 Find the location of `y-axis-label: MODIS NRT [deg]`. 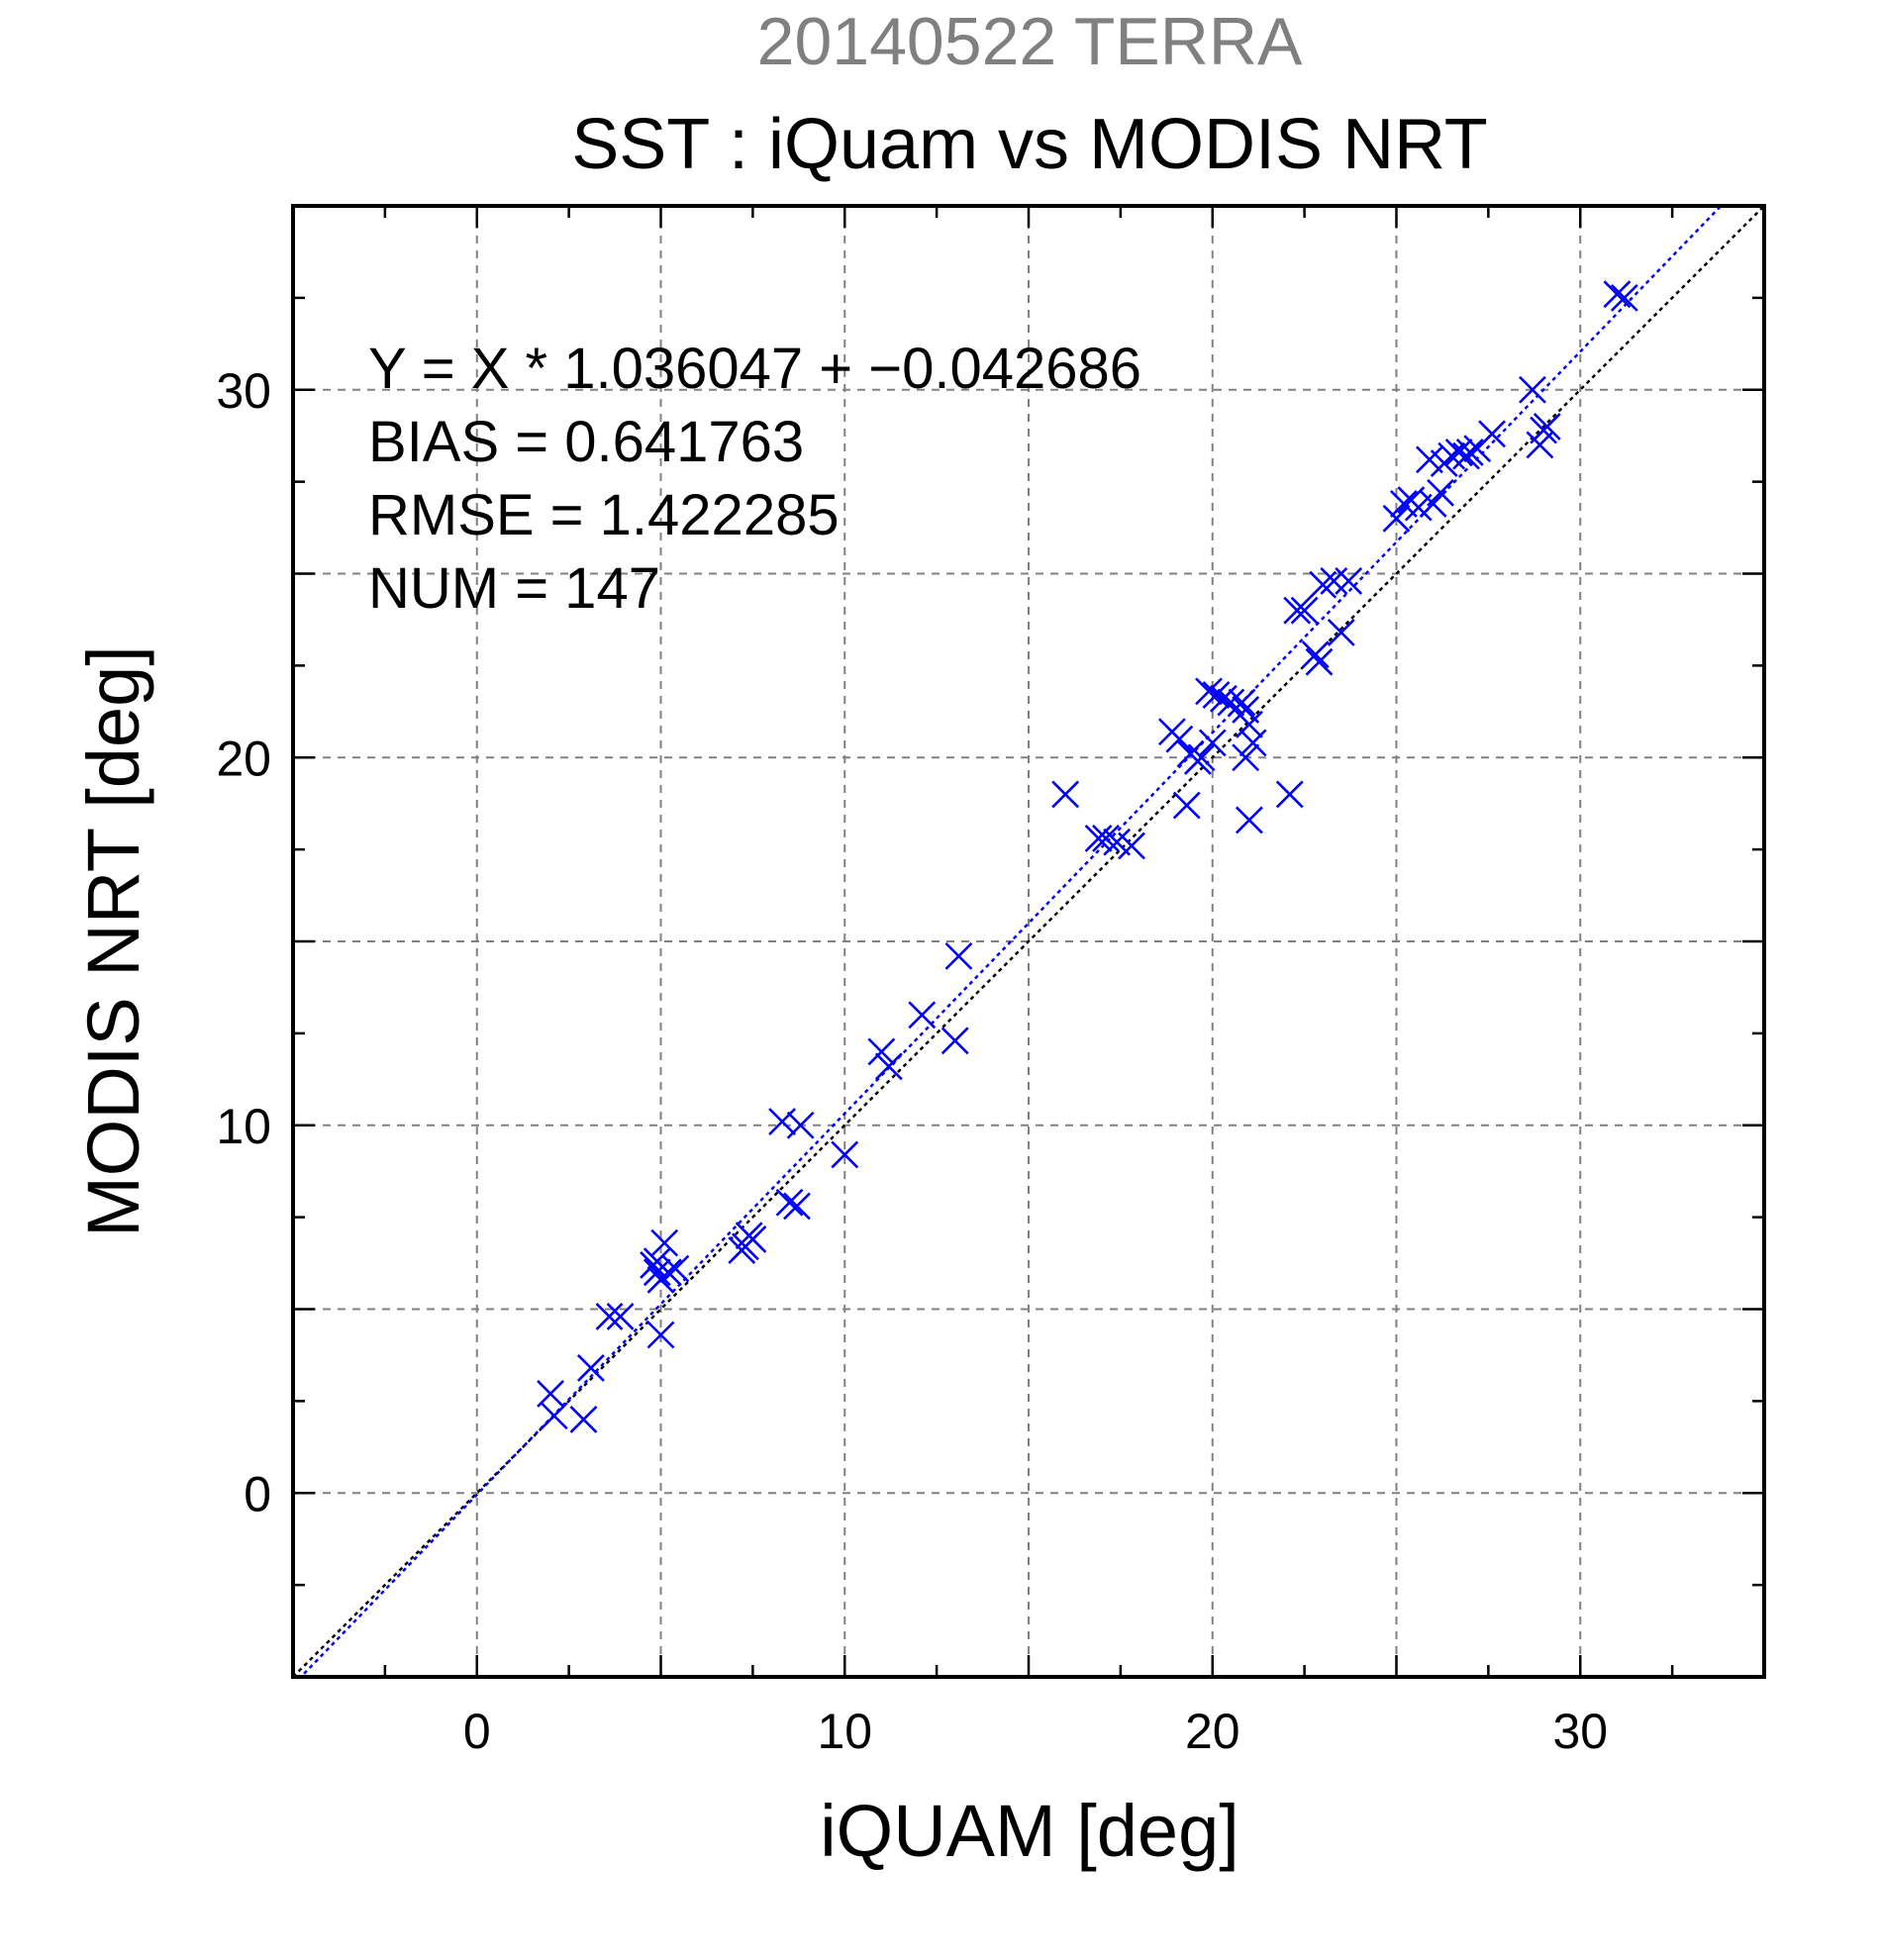

y-axis-label: MODIS NRT [deg] is located at coordinates (113, 941).